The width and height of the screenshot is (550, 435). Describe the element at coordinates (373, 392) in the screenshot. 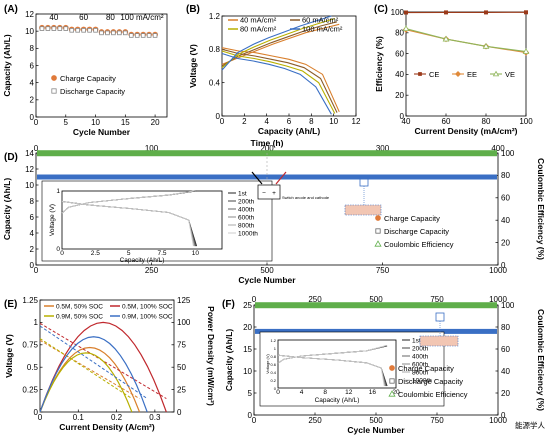

I see `panel-f-inset-x-tick: 16` at that location.